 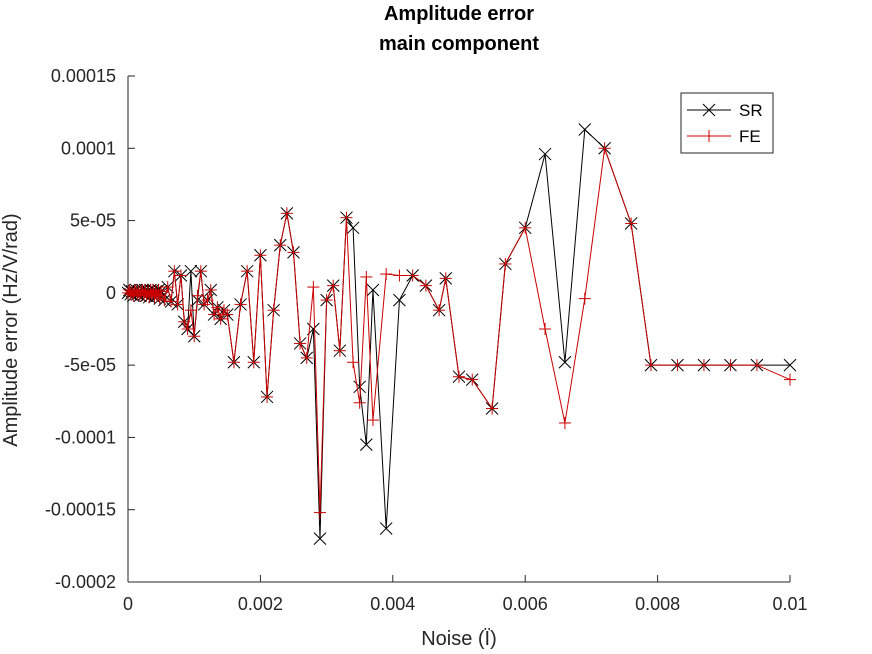 I want to click on y-axis-label: Amplitude error (Hz/V/rad), so click(x=11, y=329).